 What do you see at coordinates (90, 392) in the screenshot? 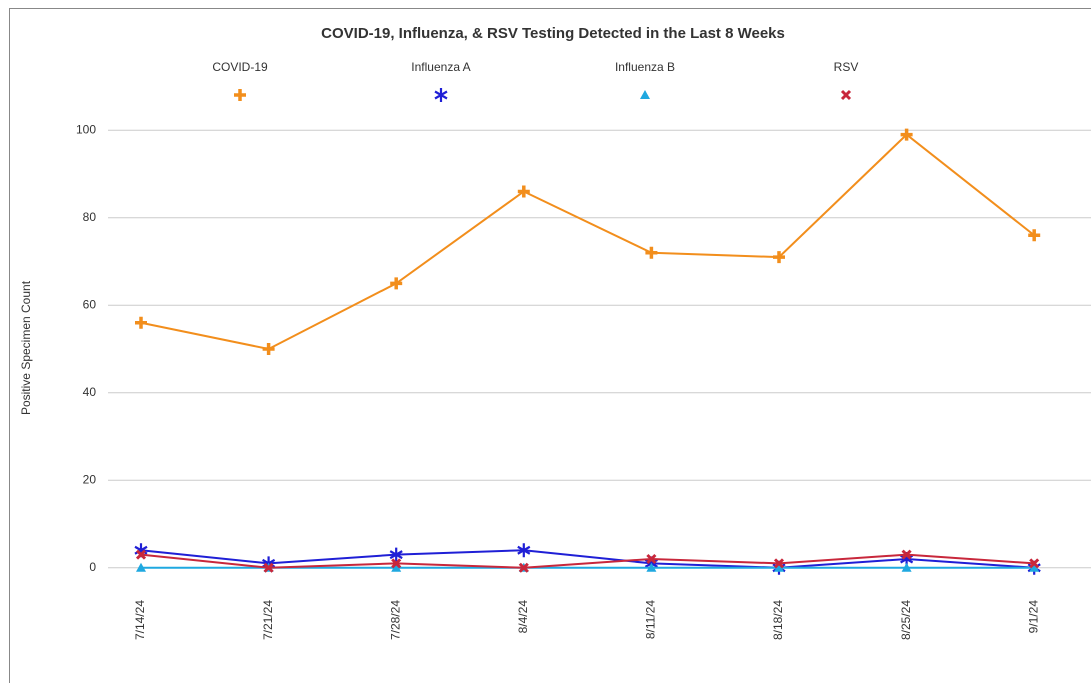
I see `y-tick-label: 40` at bounding box center [90, 392].